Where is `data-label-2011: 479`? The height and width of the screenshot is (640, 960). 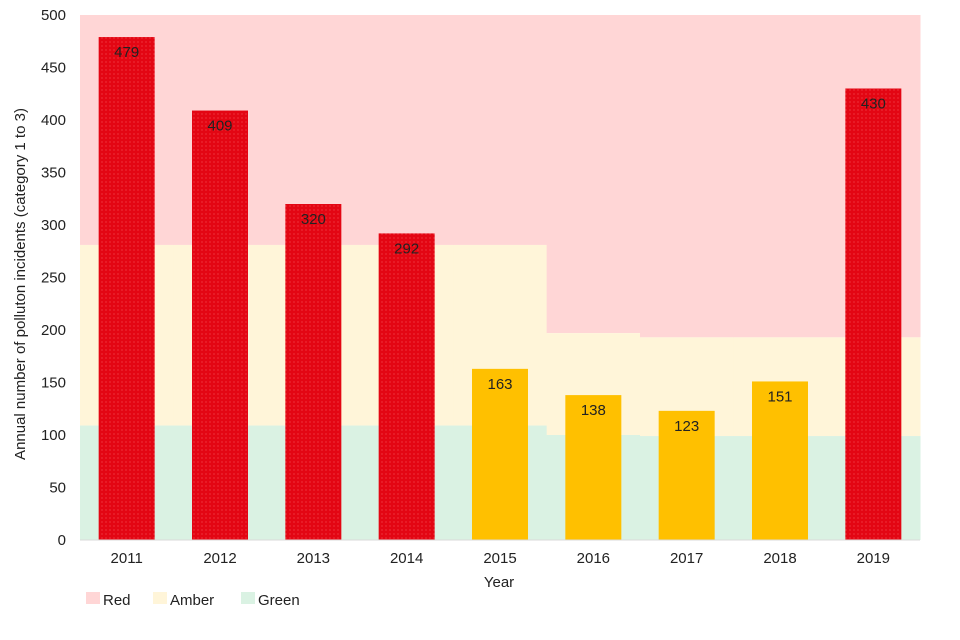 data-label-2011: 479 is located at coordinates (126, 52).